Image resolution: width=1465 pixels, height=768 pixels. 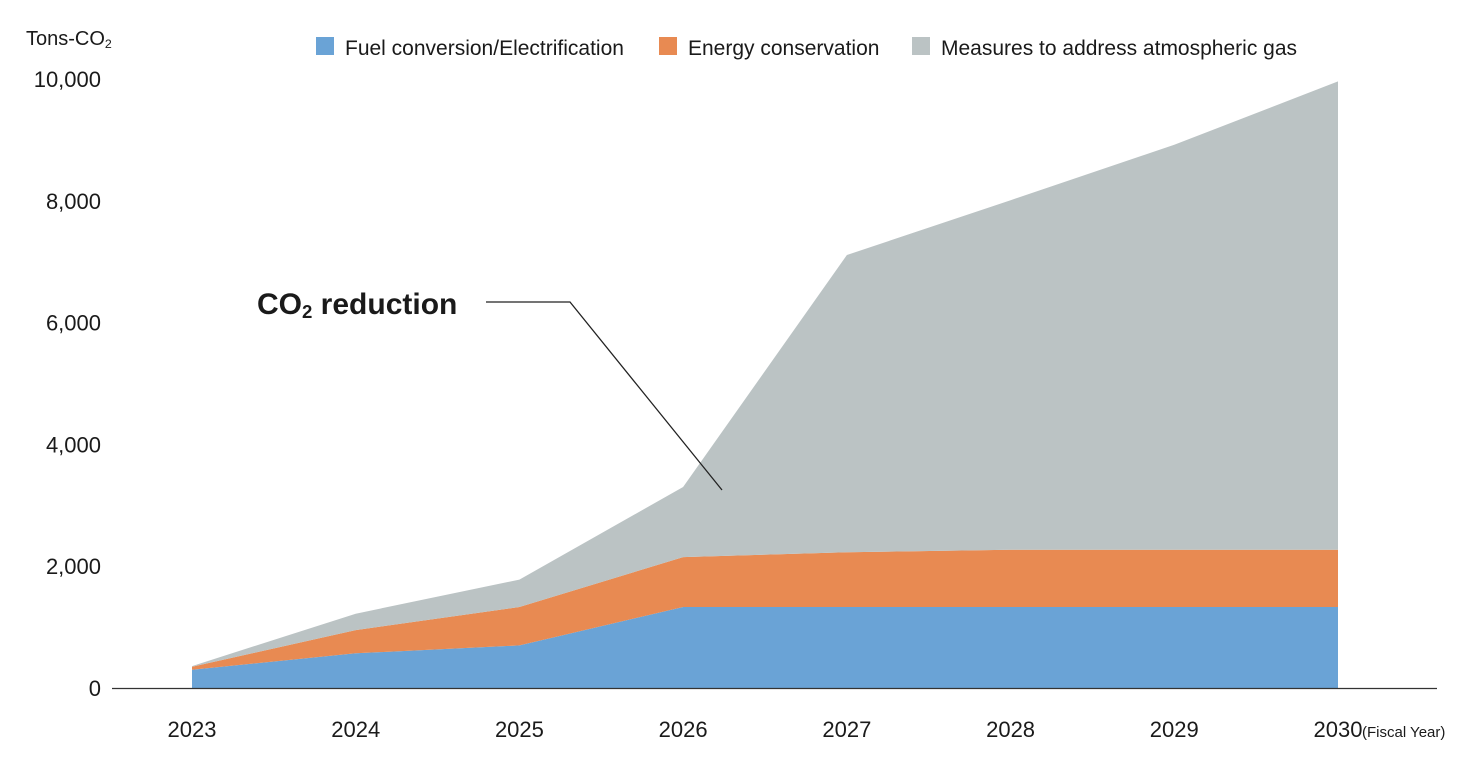 What do you see at coordinates (73, 201) in the screenshot?
I see `y-tick-label: 8,000` at bounding box center [73, 201].